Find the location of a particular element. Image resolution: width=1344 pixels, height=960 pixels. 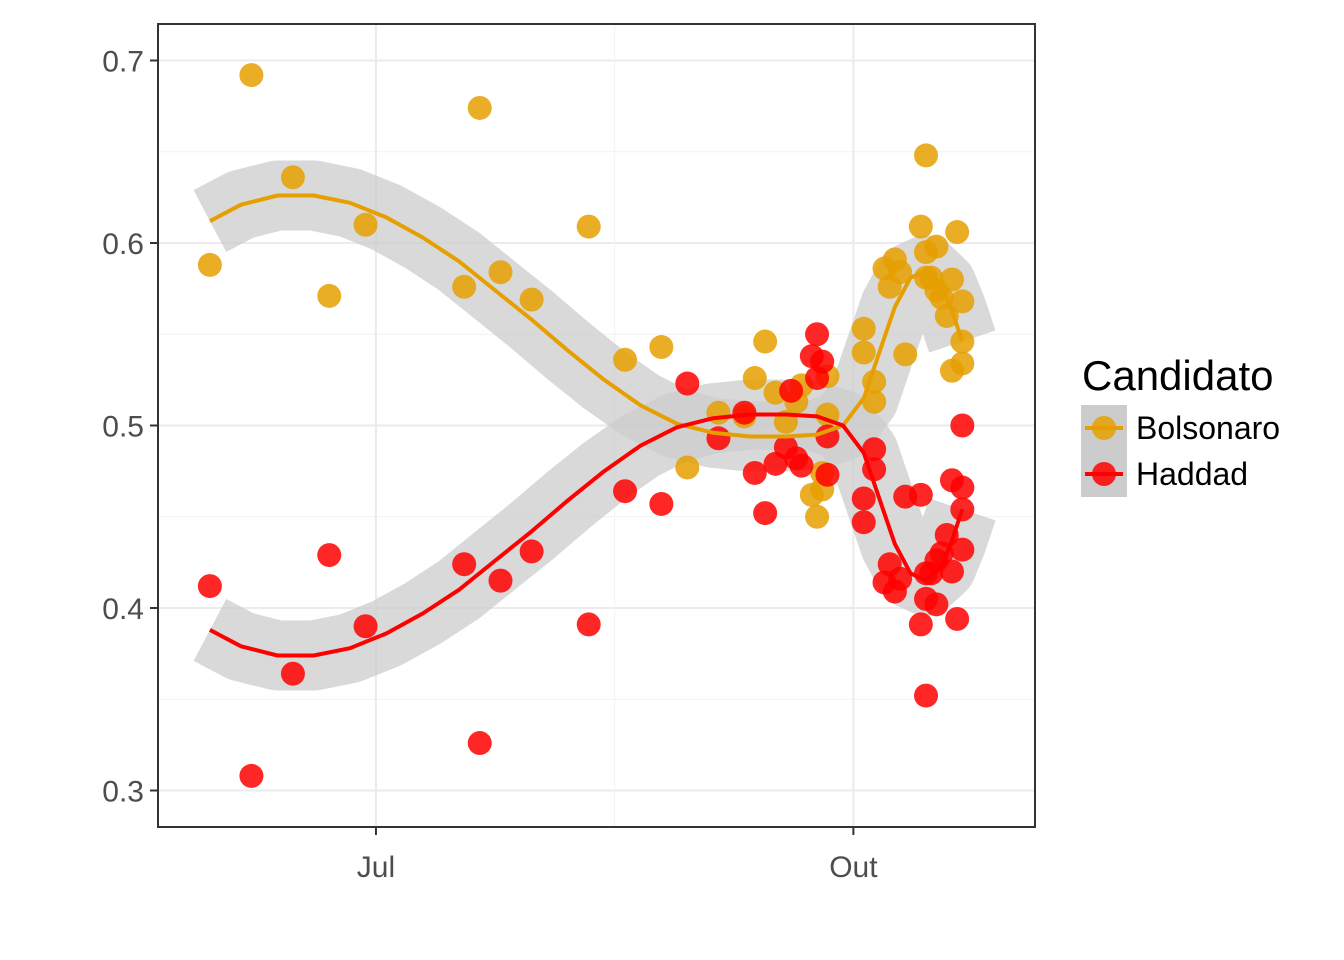

legend: Candidato Bolsonaro Haddad is located at coordinates (1180, 424).